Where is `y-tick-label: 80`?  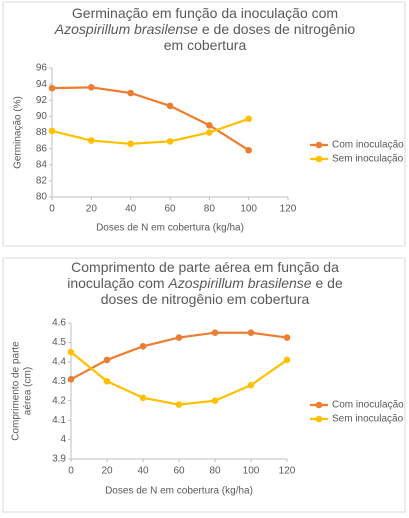
y-tick-label: 80 is located at coordinates (42, 197).